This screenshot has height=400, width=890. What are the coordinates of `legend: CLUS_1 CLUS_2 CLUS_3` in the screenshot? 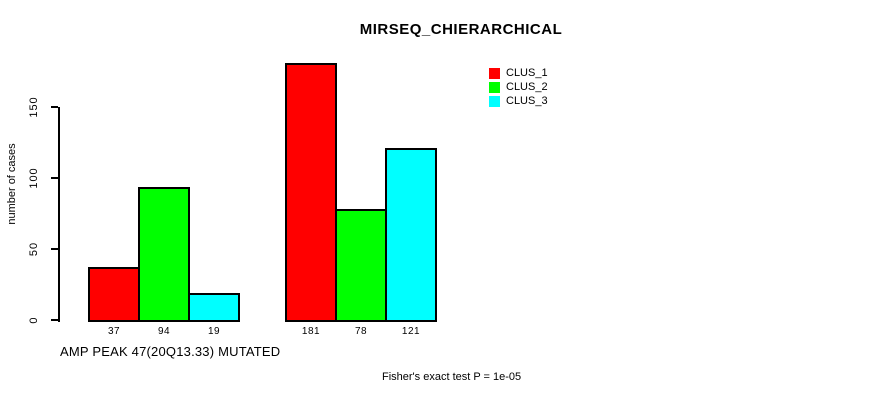 It's located at (518, 87).